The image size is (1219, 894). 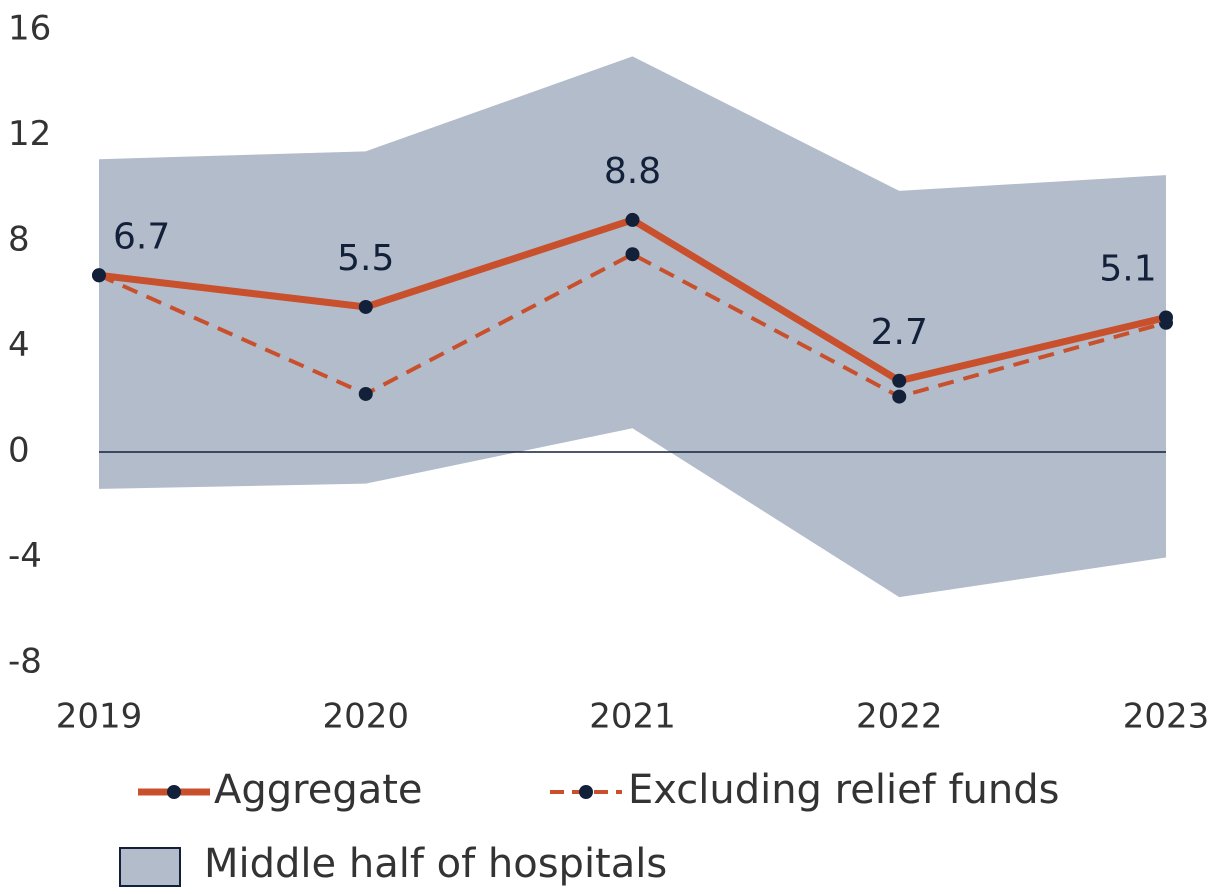 I want to click on data-label: 2.7, so click(x=899, y=332).